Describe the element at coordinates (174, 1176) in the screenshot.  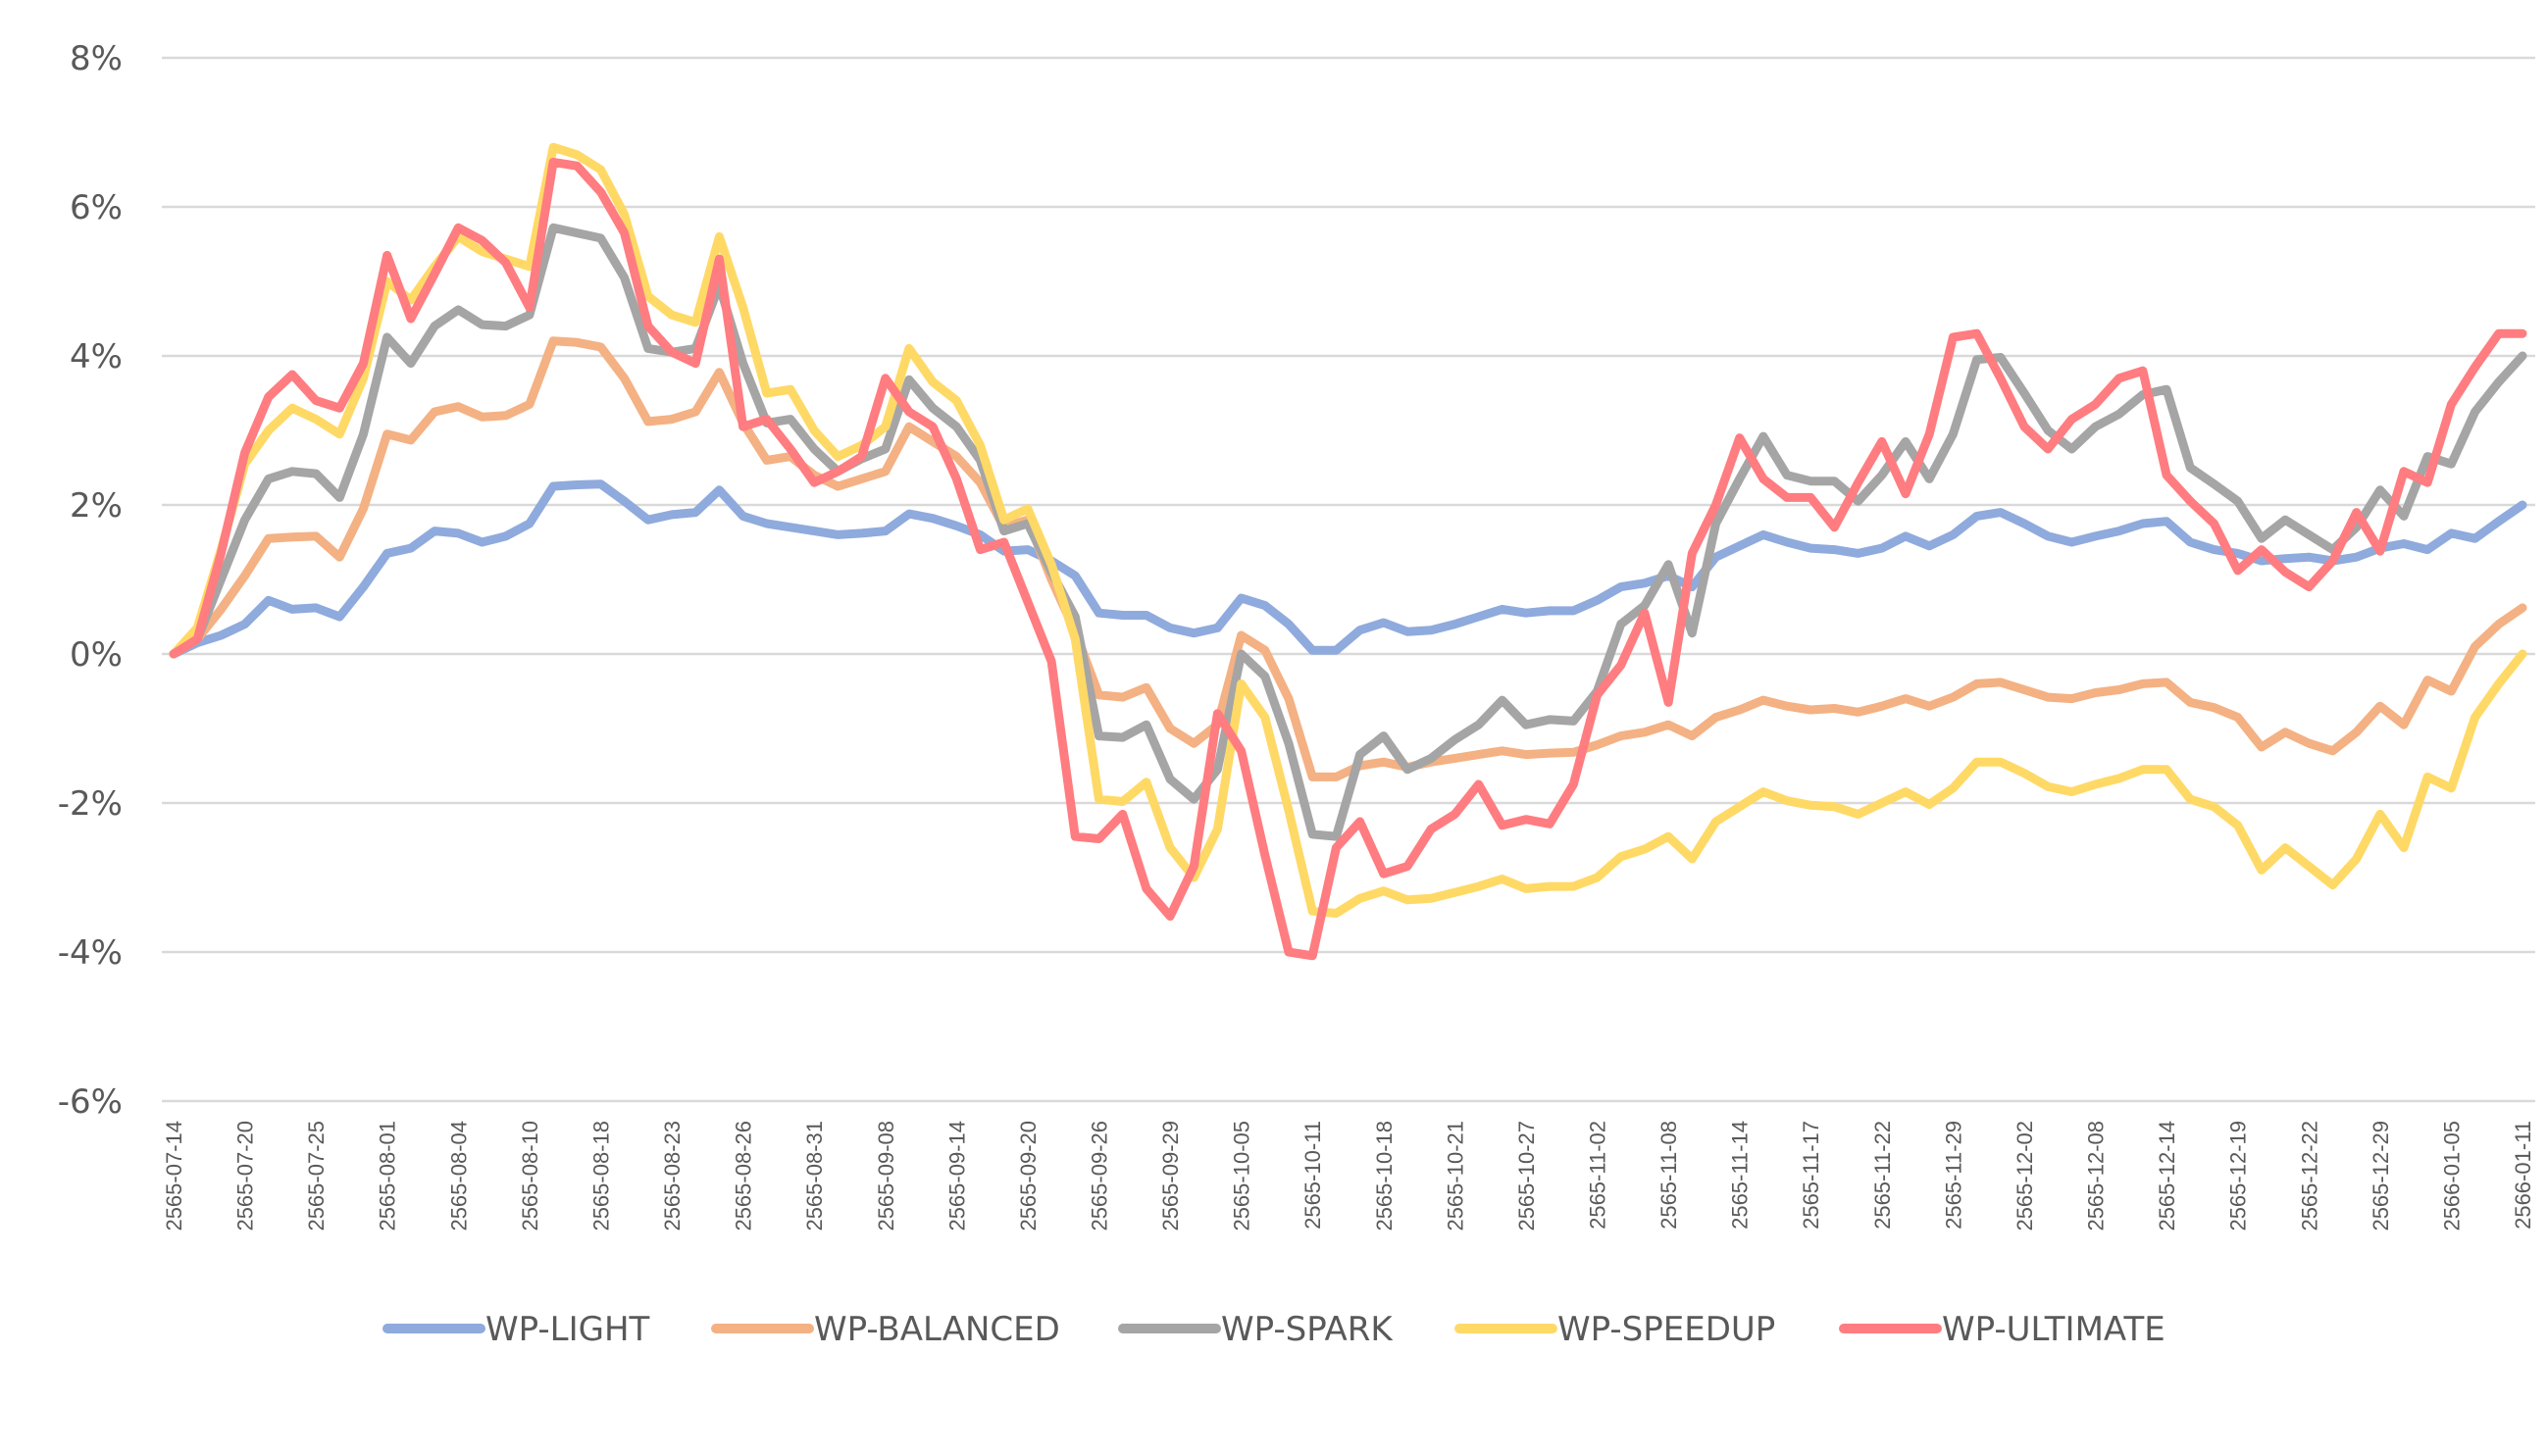
I see `x-tick-label: 2565-07-14` at that location.